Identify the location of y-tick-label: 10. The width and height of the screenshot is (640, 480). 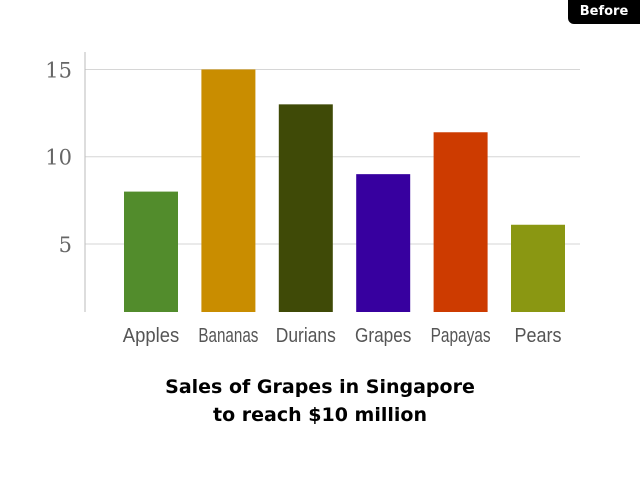
(58, 158).